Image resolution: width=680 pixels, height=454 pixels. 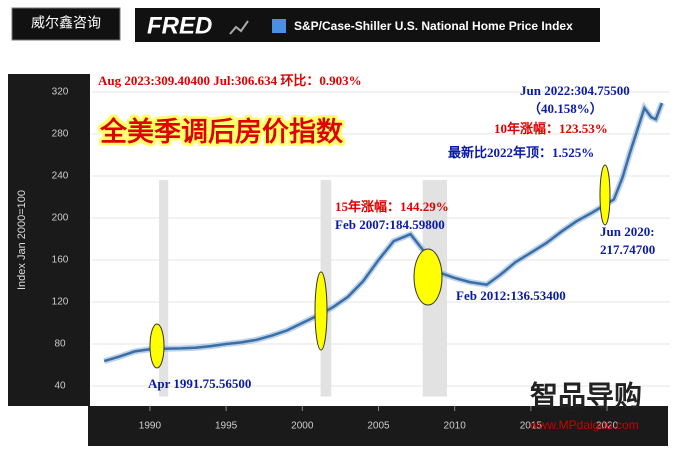 I want to click on annotation: （40.158%）, so click(x=565, y=108).